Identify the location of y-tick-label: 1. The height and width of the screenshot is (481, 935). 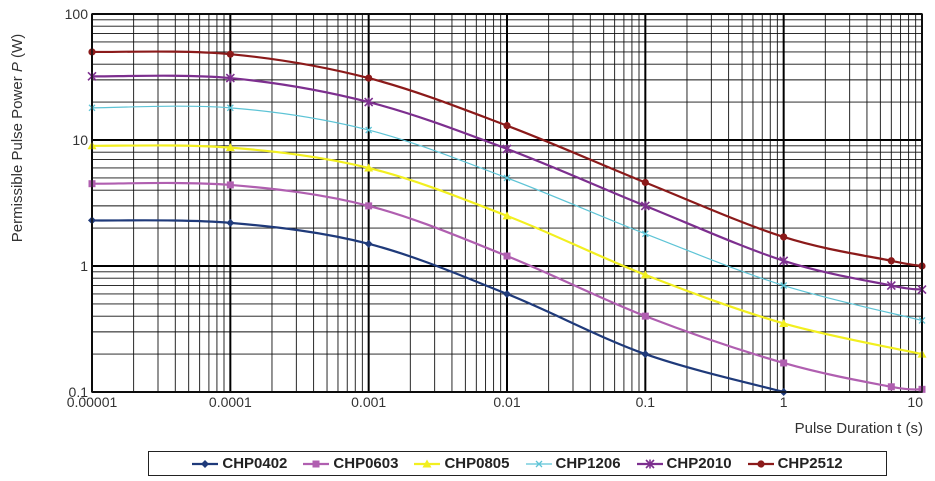
(84, 266).